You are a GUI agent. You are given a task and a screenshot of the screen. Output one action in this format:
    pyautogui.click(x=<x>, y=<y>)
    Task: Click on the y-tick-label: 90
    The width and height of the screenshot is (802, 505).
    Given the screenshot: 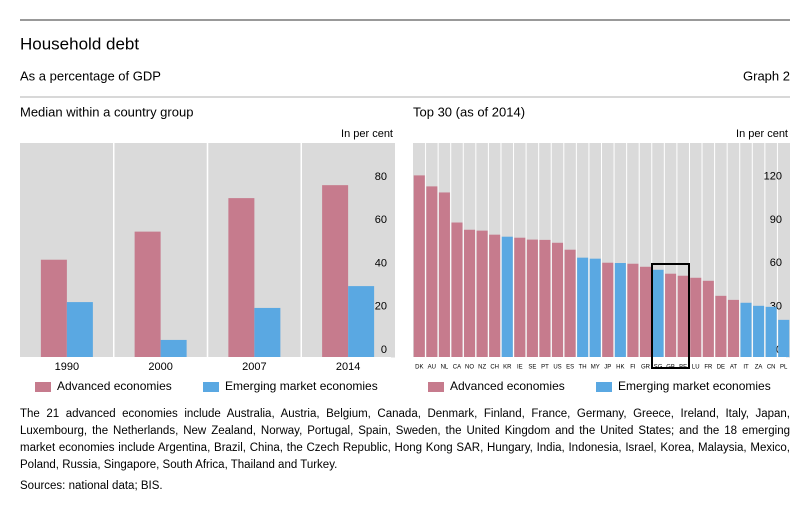 What is the action you would take?
    pyautogui.click(x=776, y=220)
    